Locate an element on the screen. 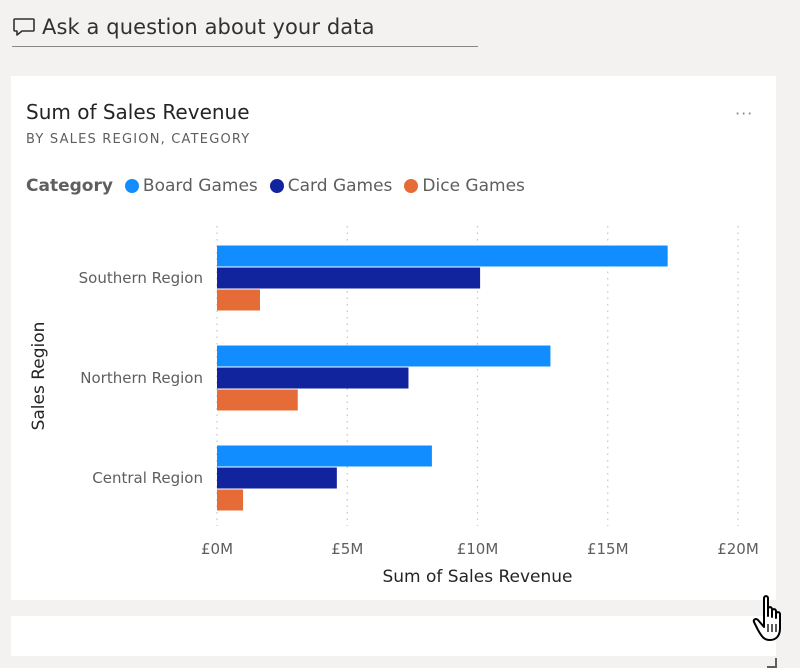 Image resolution: width=800 pixels, height=668 pixels. bar-northern-region-board-games is located at coordinates (384, 356).